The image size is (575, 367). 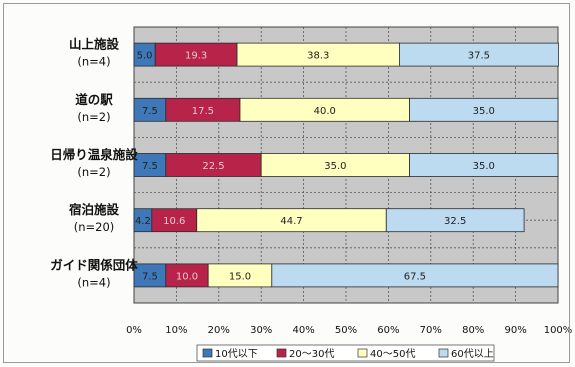 What do you see at coordinates (213, 166) in the screenshot?
I see `data-label: 22.5` at bounding box center [213, 166].